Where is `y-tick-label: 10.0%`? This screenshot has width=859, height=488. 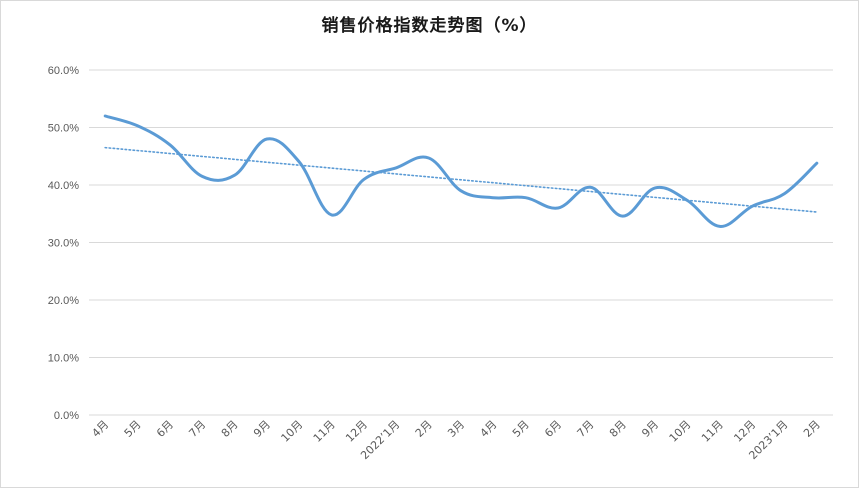
y-tick-label: 10.0% is located at coordinates (63, 359).